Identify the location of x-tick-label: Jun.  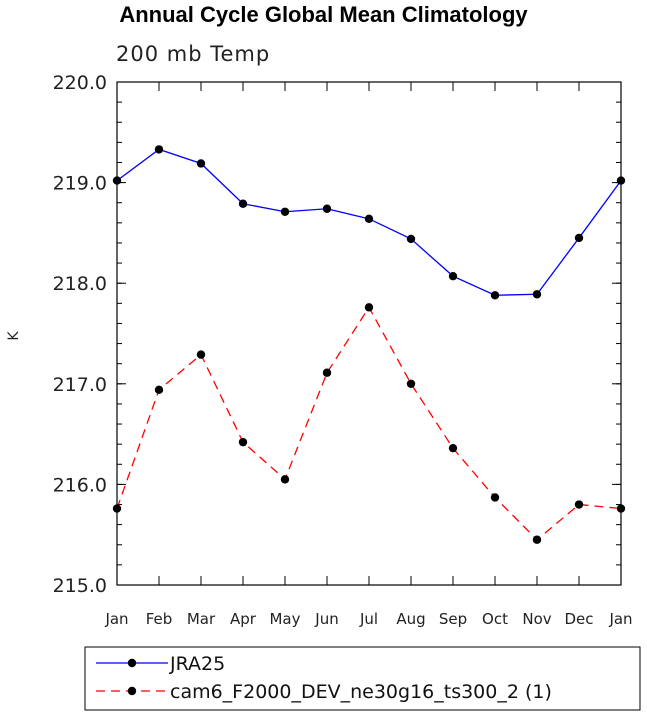
(326, 619).